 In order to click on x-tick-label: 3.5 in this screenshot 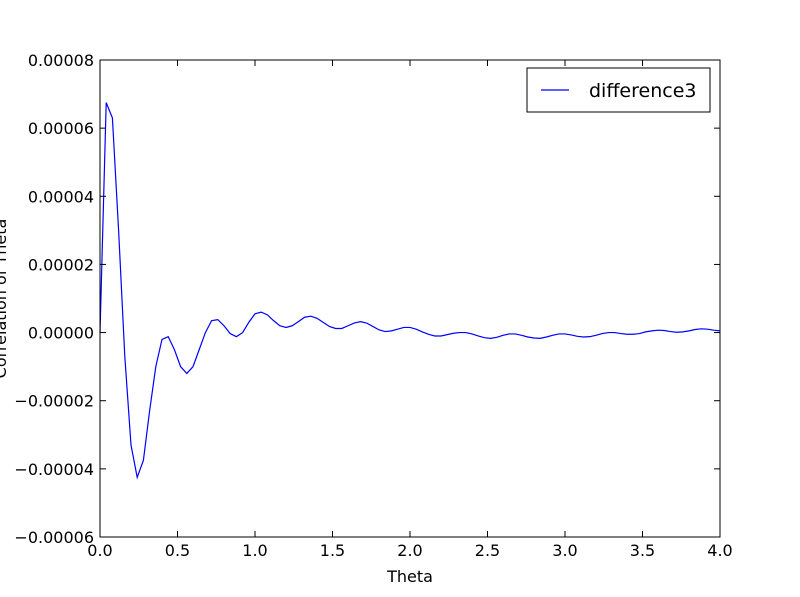, I will do `click(642, 550)`.